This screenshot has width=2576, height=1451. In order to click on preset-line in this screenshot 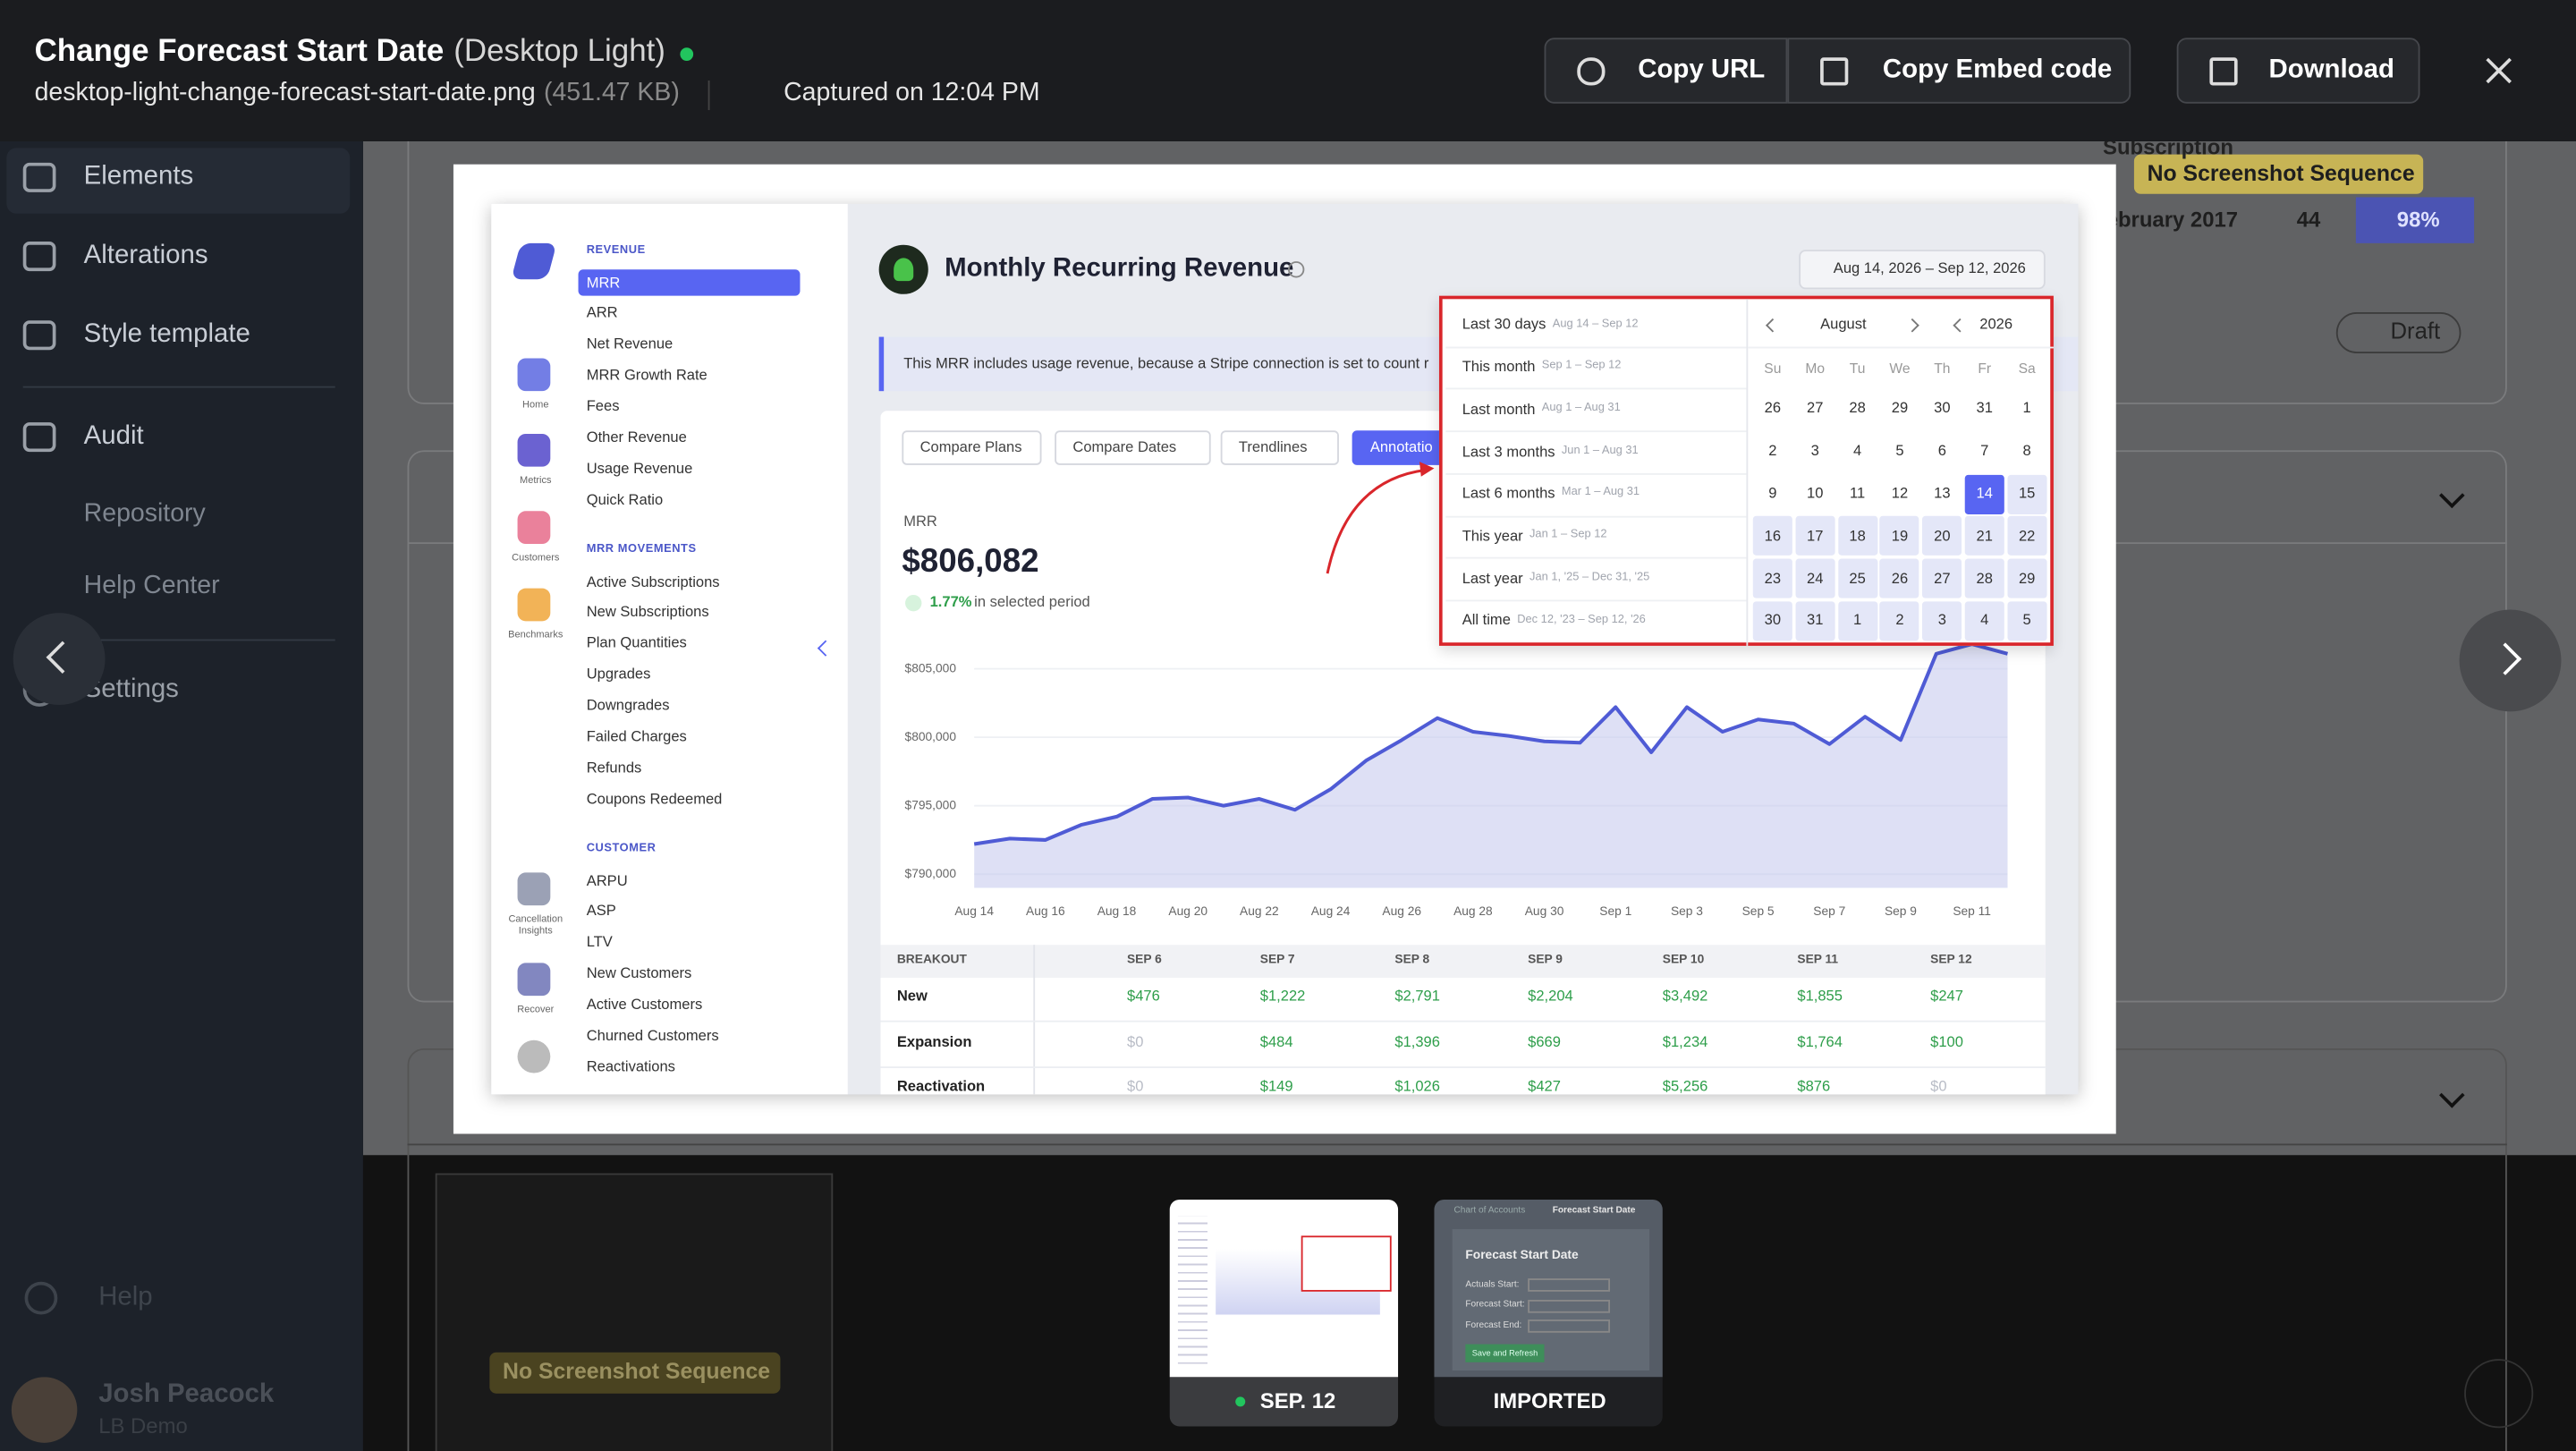, I will do `click(1596, 389)`.